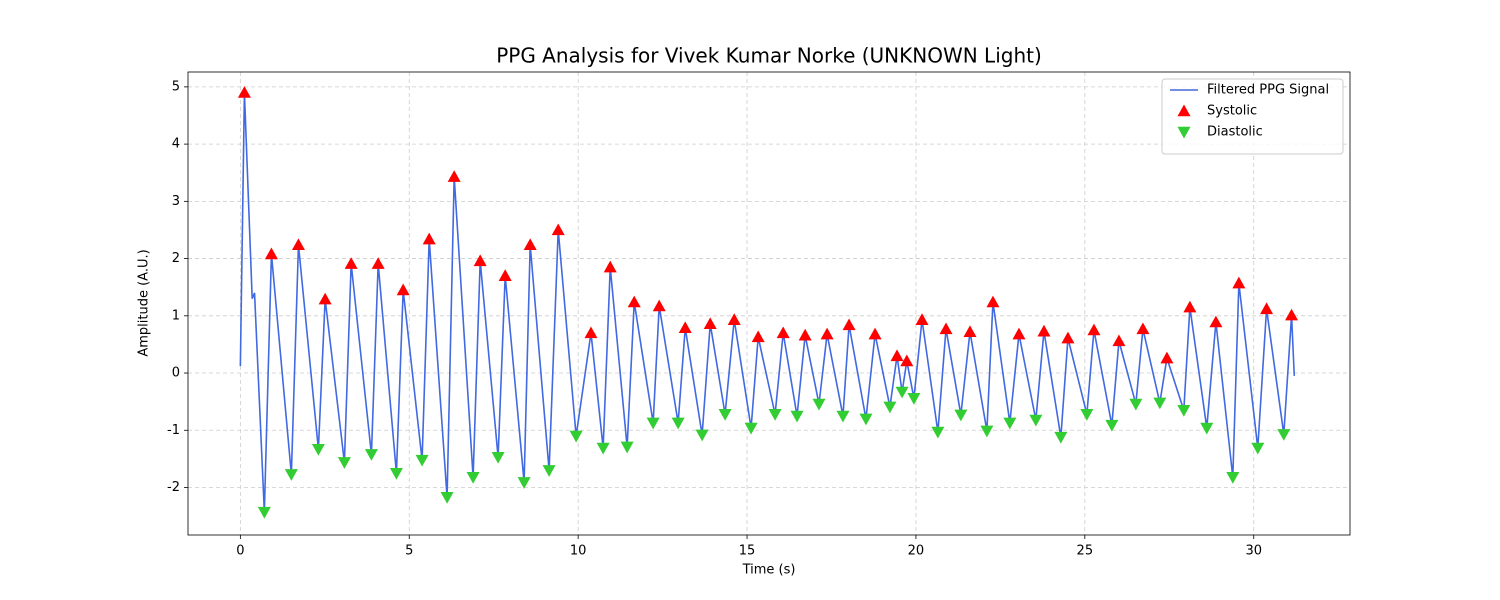  I want to click on legend-box, so click(1252, 116).